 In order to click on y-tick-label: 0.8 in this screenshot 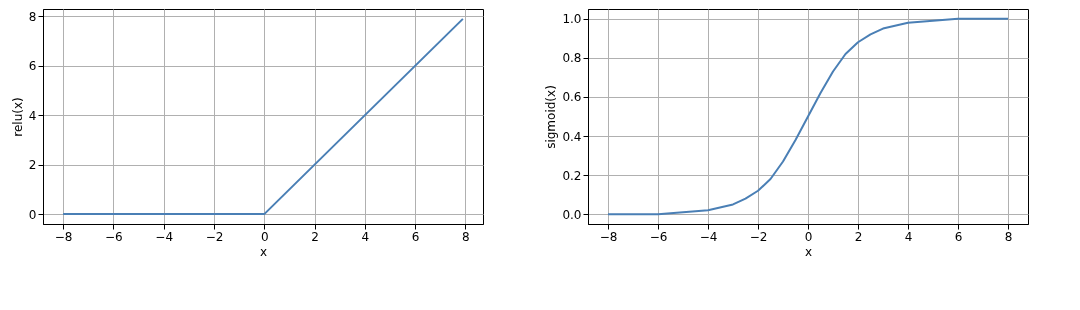, I will do `click(572, 58)`.